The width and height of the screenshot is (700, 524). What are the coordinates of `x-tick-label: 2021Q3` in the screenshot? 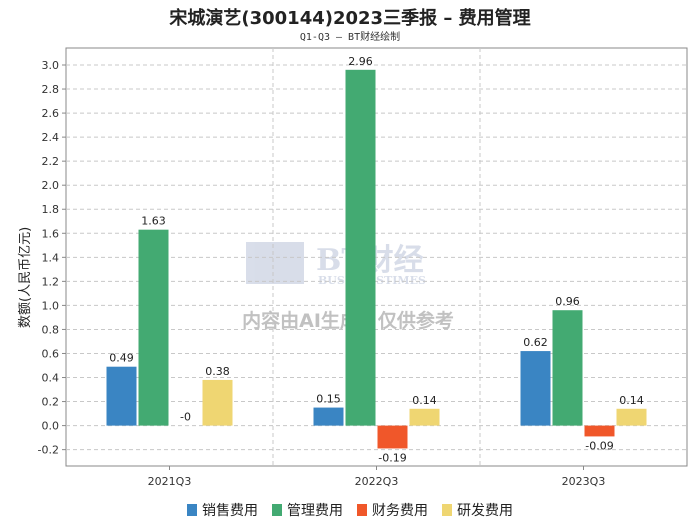 It's located at (170, 481).